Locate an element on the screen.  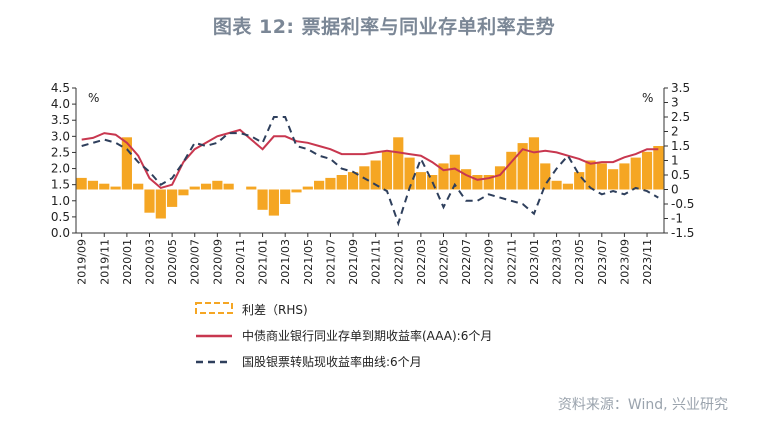
left-tick-label: 0.5 is located at coordinates (60, 217).